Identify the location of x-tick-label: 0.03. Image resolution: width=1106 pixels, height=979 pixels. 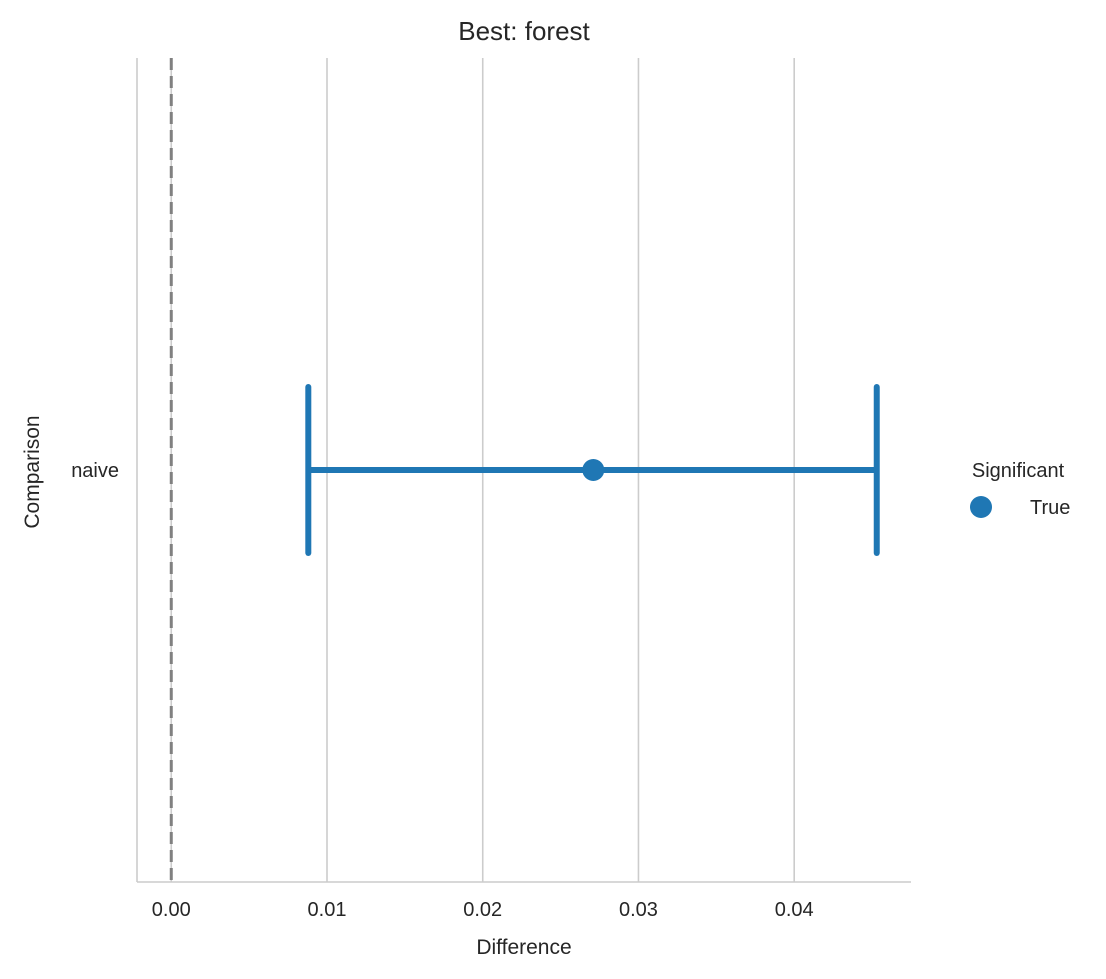
(638, 910).